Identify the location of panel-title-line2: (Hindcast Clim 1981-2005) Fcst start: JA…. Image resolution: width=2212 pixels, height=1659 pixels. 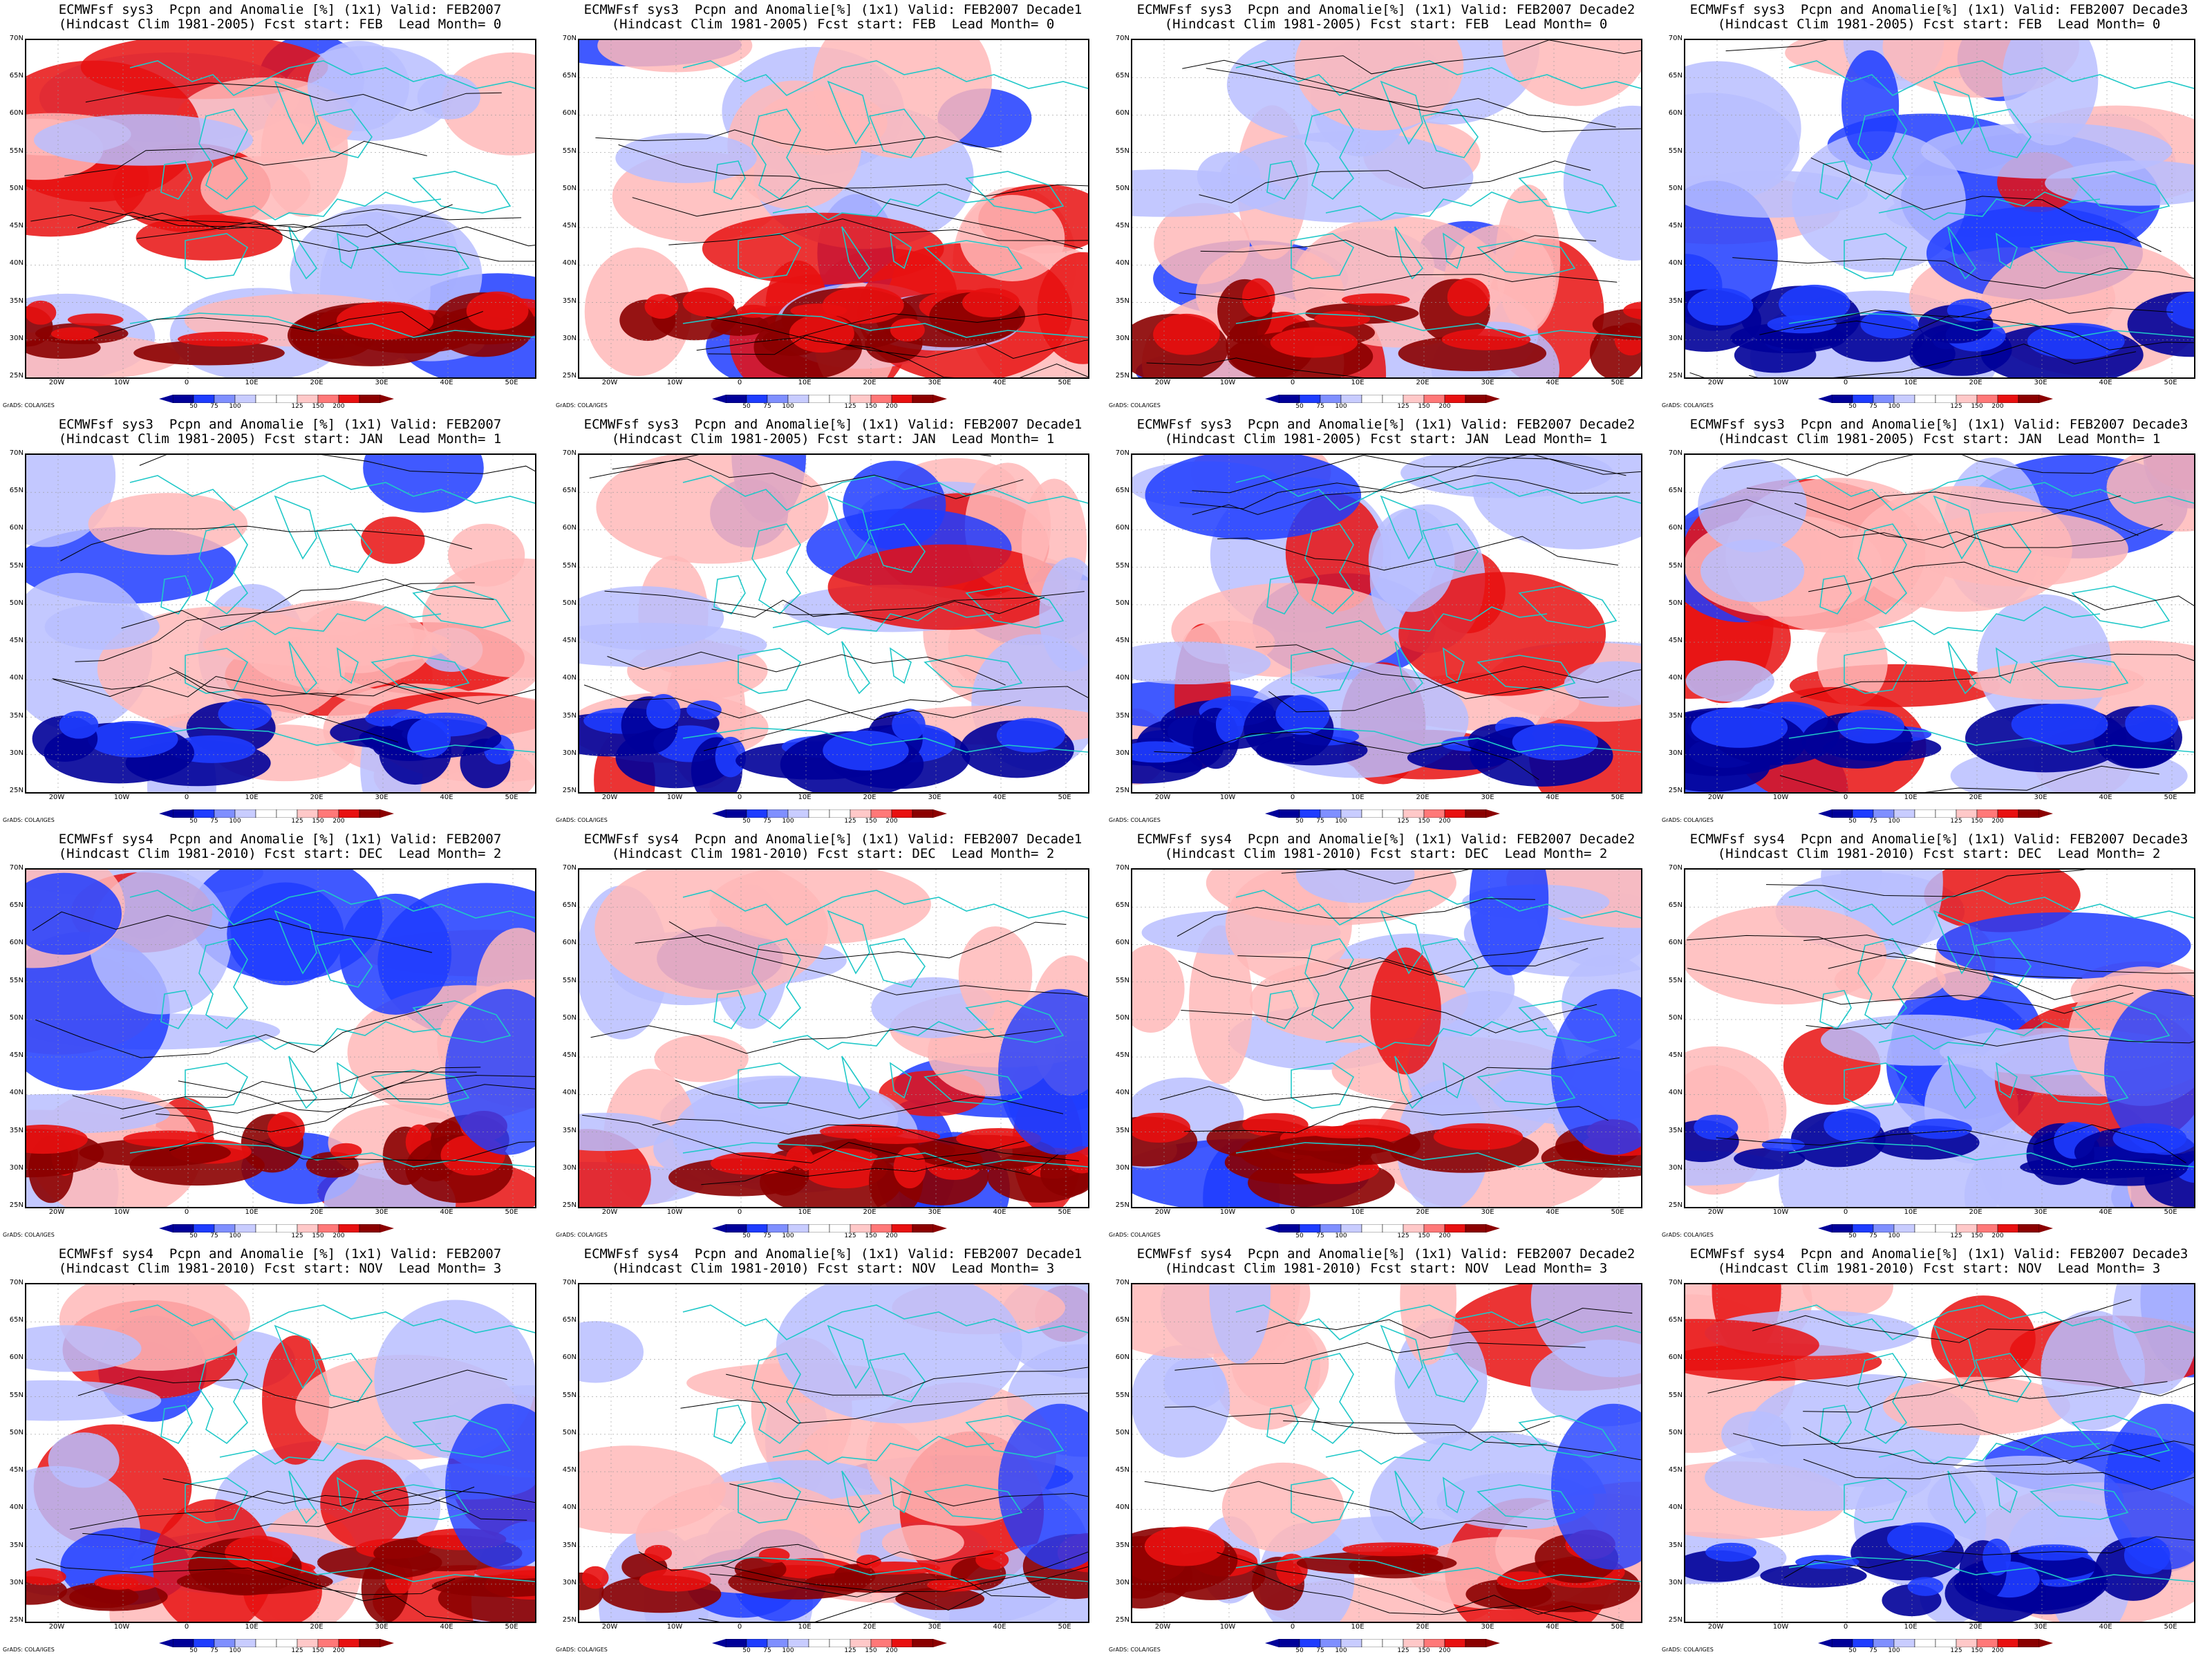
(1386, 439).